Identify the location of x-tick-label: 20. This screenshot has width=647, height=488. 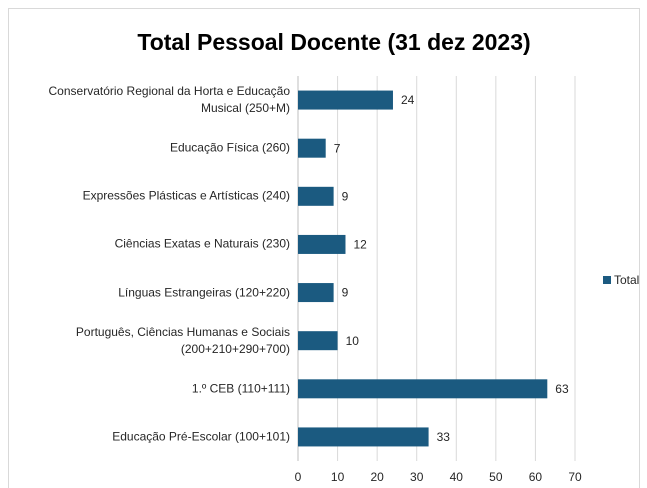
(377, 477).